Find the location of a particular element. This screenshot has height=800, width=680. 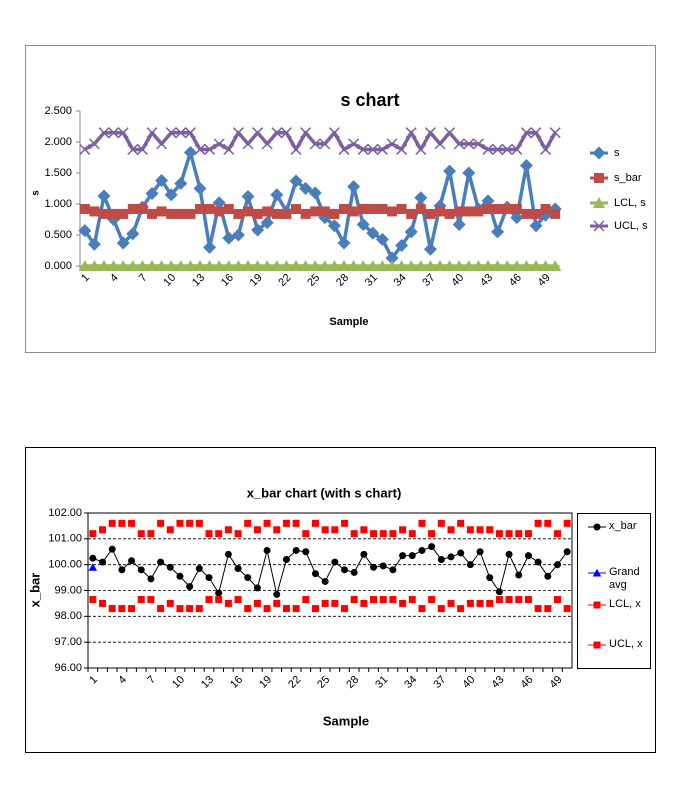

legend-label: s is located at coordinates (617, 153).